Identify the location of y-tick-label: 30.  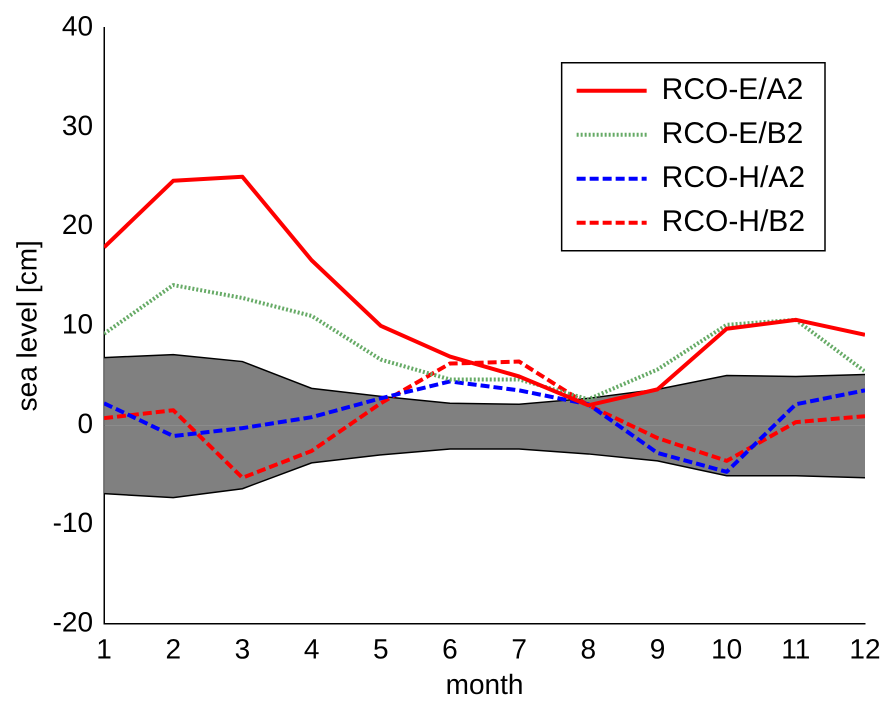
(78, 125).